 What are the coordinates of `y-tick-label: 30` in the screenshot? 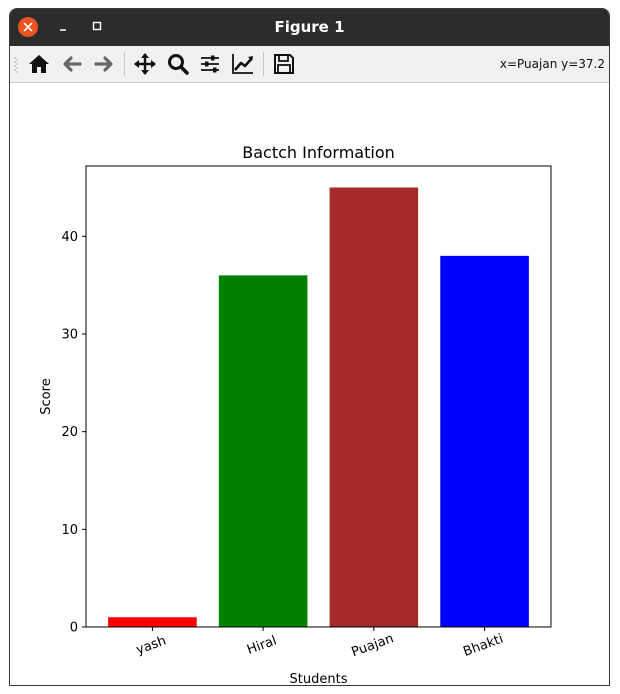 It's located at (69, 334).